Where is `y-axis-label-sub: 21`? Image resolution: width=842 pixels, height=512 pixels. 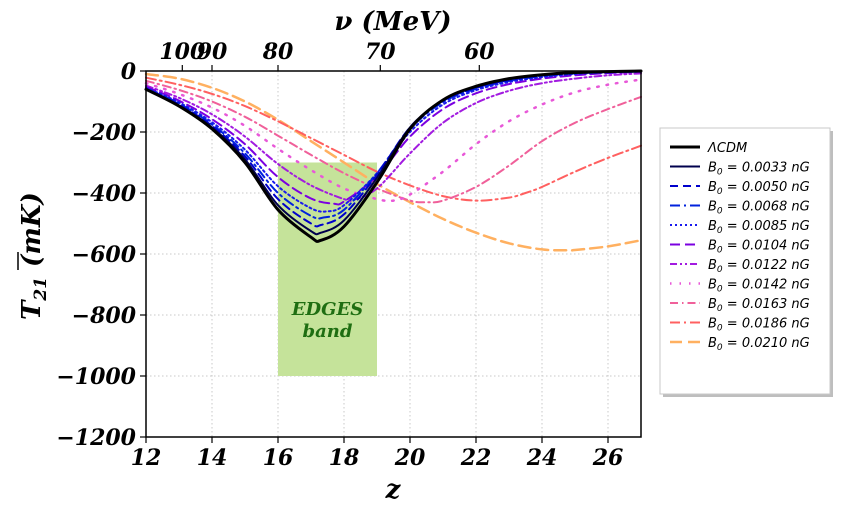
y-axis-label-sub: 21 is located at coordinates (41, 289).